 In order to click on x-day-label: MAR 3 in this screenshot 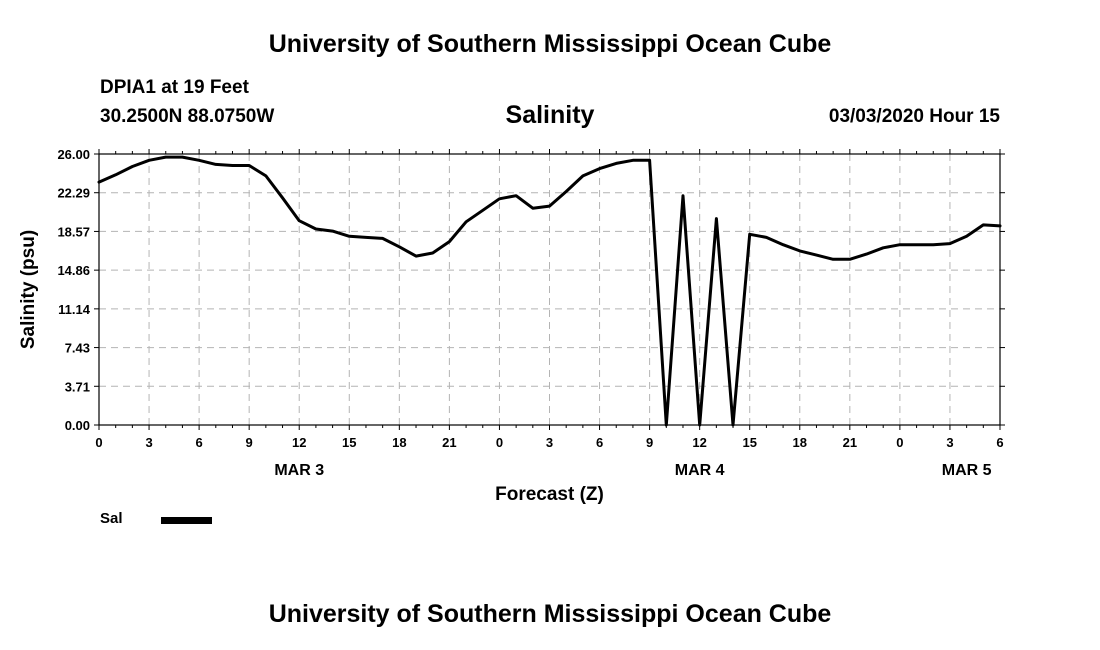, I will do `click(299, 470)`.